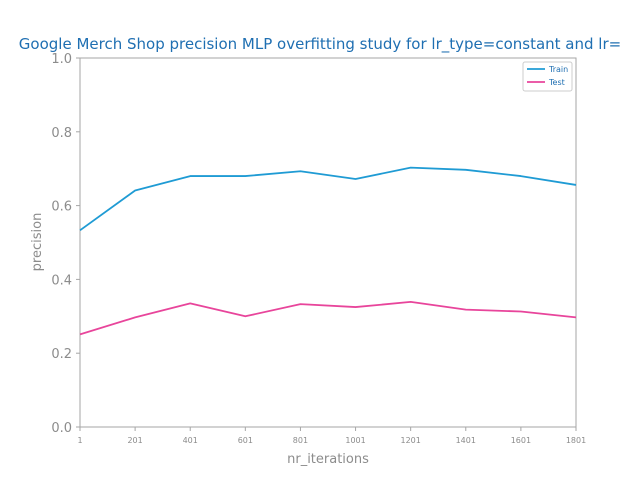  I want to click on x-tick-label: 401, so click(190, 440).